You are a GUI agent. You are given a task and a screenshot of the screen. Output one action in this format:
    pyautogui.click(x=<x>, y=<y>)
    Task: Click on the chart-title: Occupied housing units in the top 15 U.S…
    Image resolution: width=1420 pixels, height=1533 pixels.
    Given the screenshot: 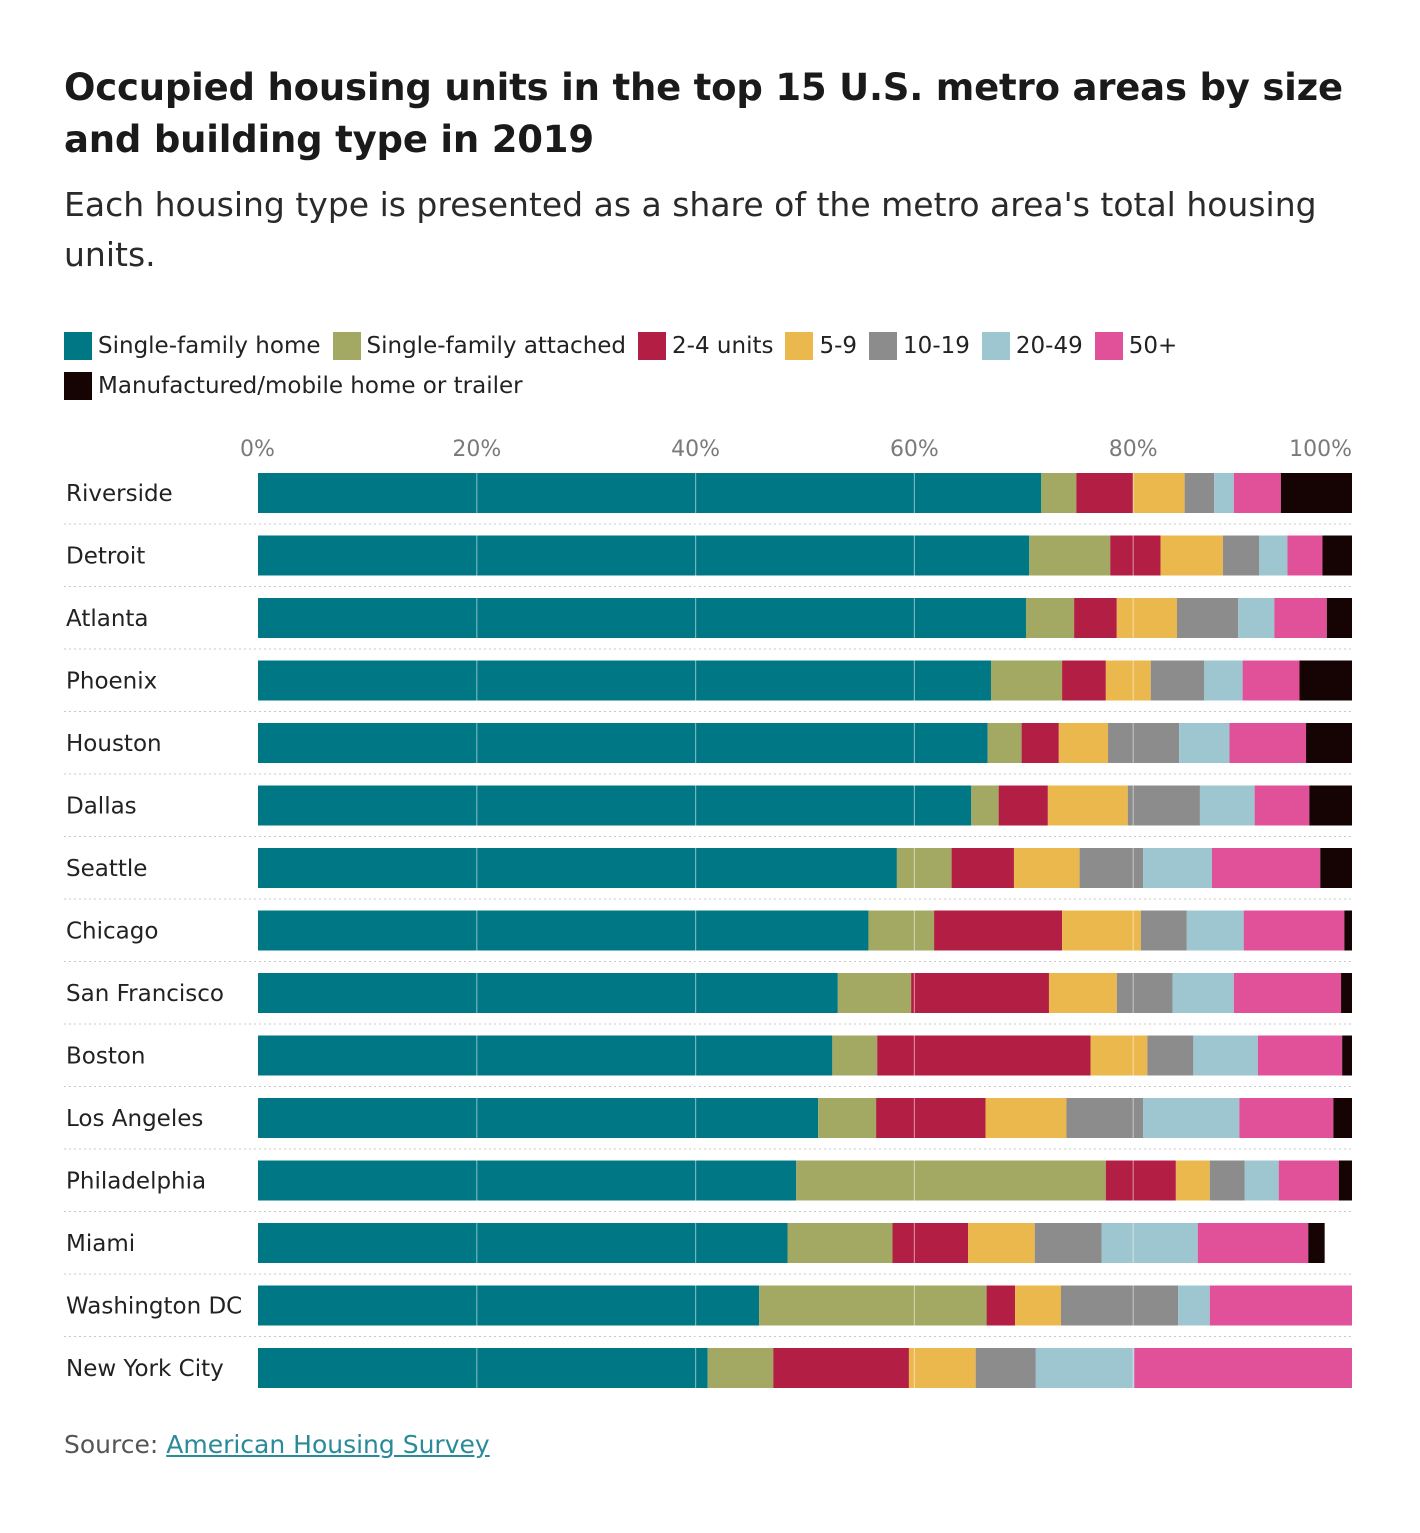 What is the action you would take?
    pyautogui.click(x=703, y=113)
    